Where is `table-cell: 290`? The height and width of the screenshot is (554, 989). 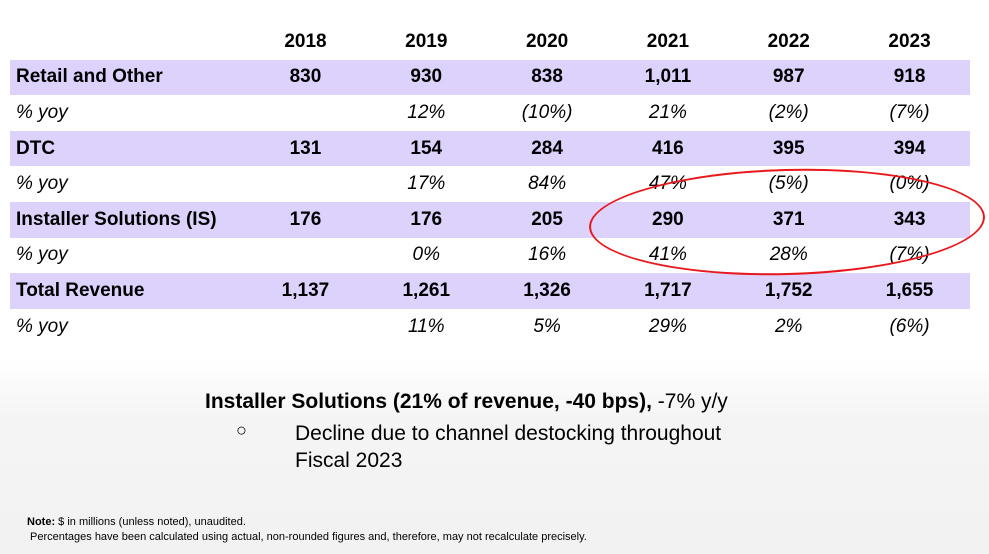
table-cell: 290 is located at coordinates (668, 219).